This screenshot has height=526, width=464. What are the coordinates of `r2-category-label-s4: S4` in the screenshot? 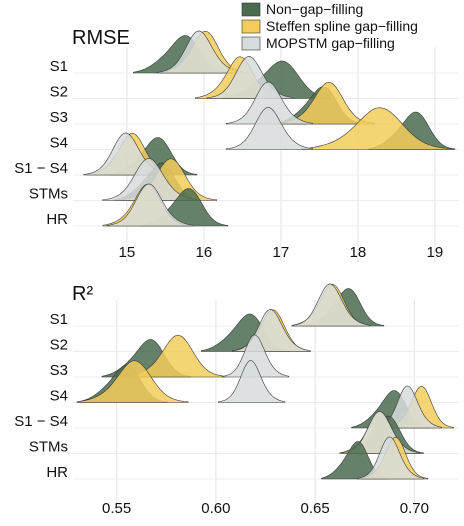 It's located at (59, 396).